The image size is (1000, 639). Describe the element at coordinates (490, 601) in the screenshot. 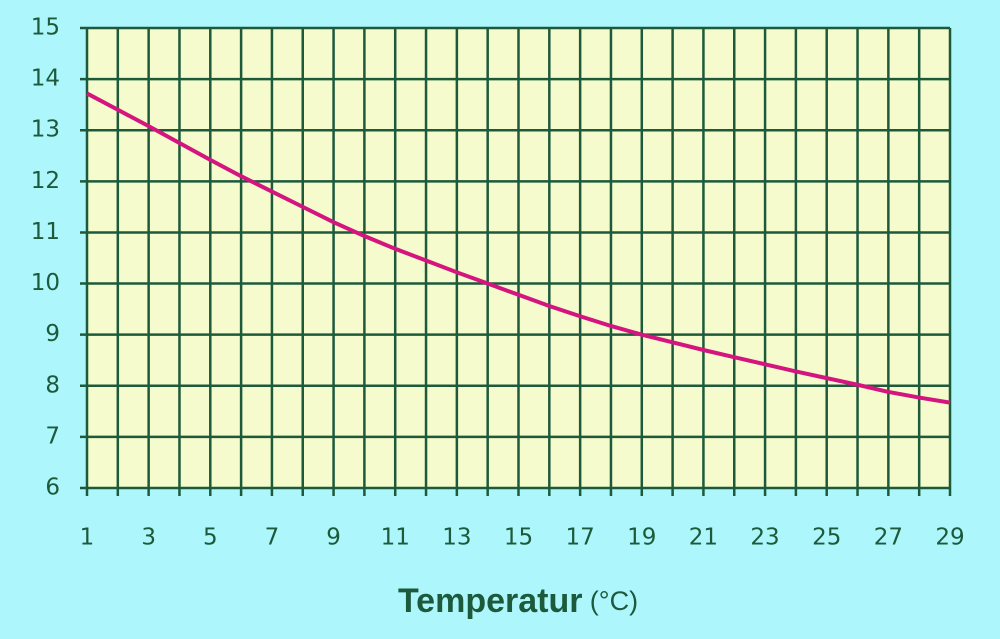

I see `x-label: Temperatur` at that location.